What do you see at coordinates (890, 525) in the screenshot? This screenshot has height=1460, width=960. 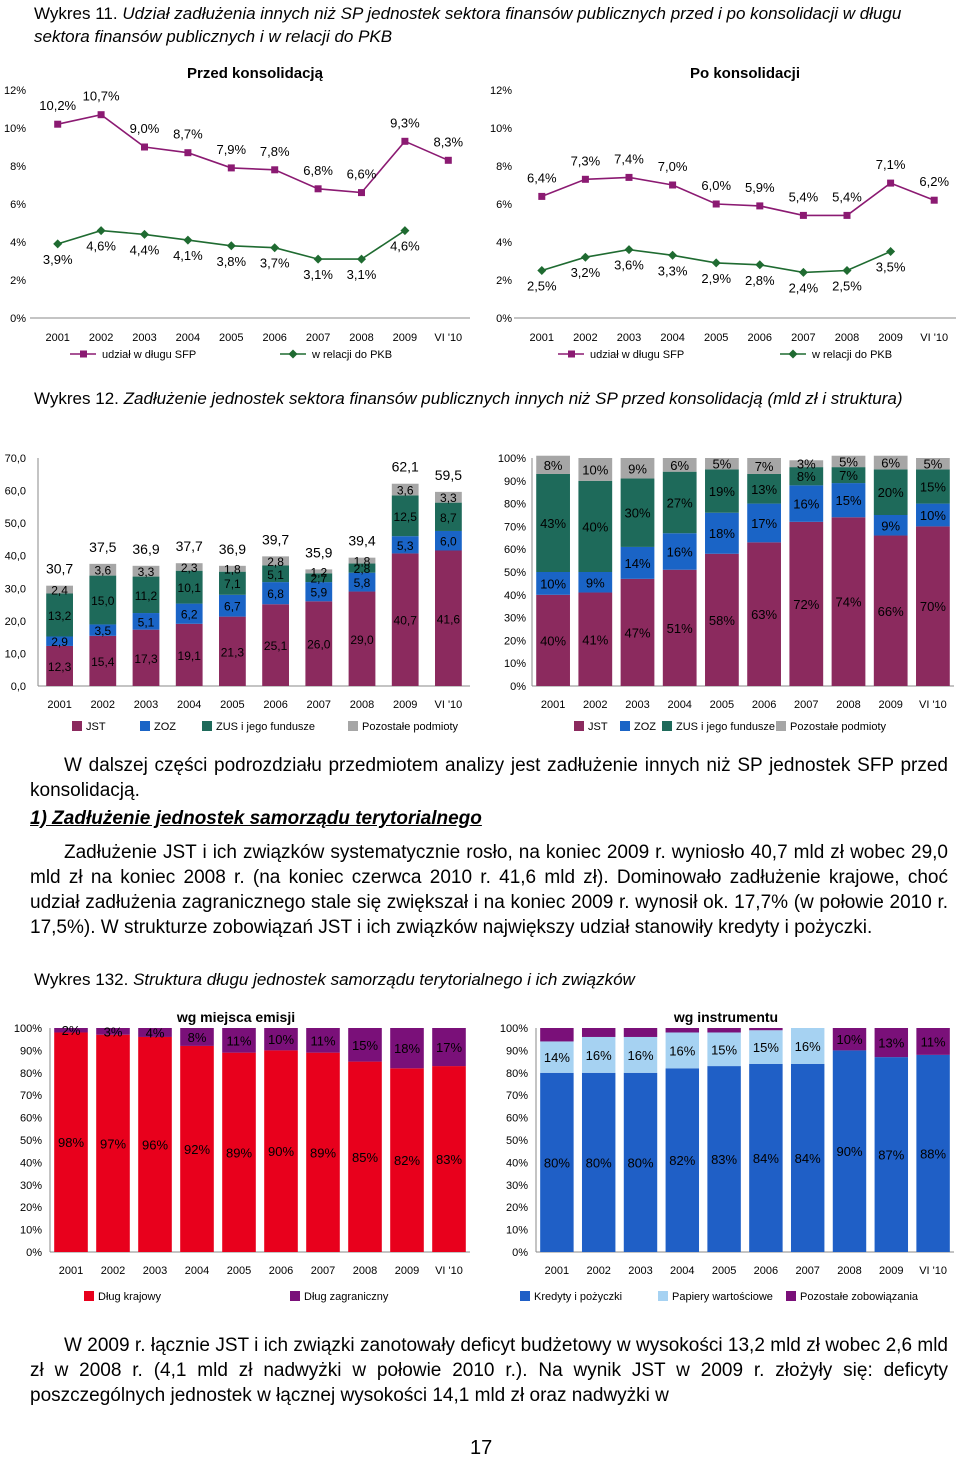 I see `data-label: 9%` at bounding box center [890, 525].